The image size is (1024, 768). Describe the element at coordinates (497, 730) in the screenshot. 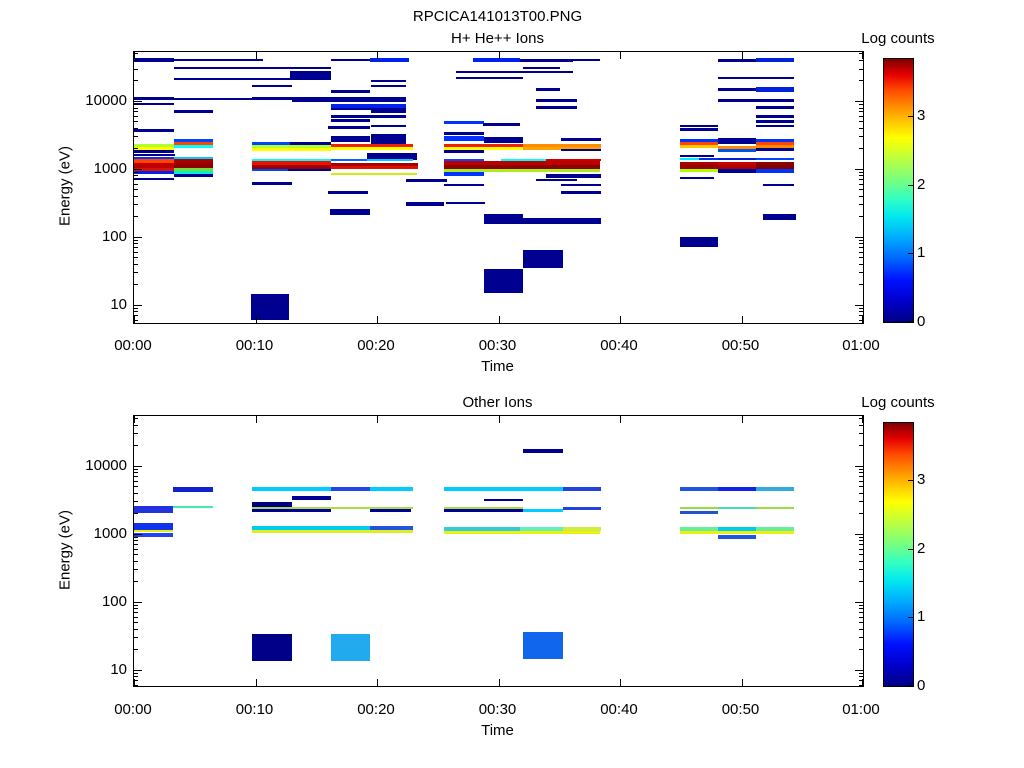

I see `panel2-x-axis-label: Time` at that location.